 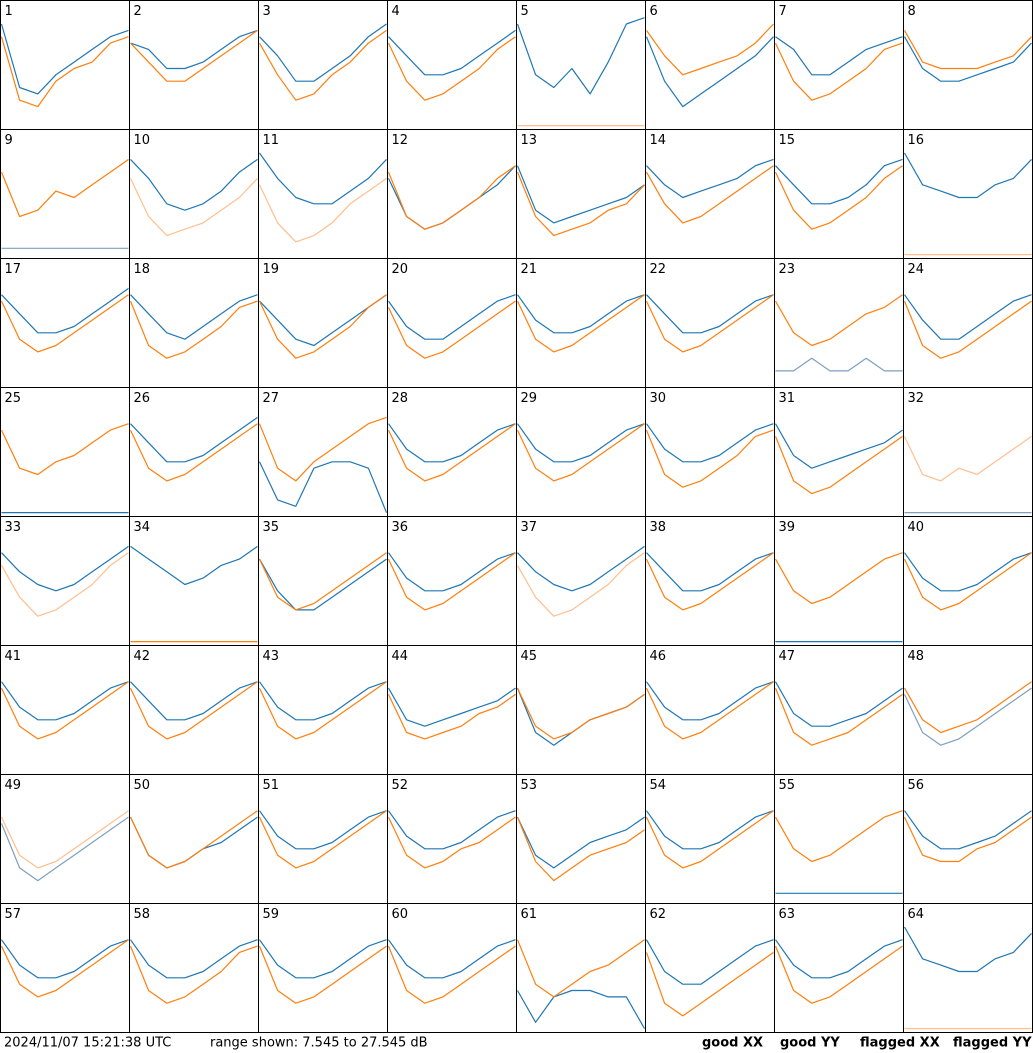 What do you see at coordinates (13, 398) in the screenshot?
I see `panel-label: 25` at bounding box center [13, 398].